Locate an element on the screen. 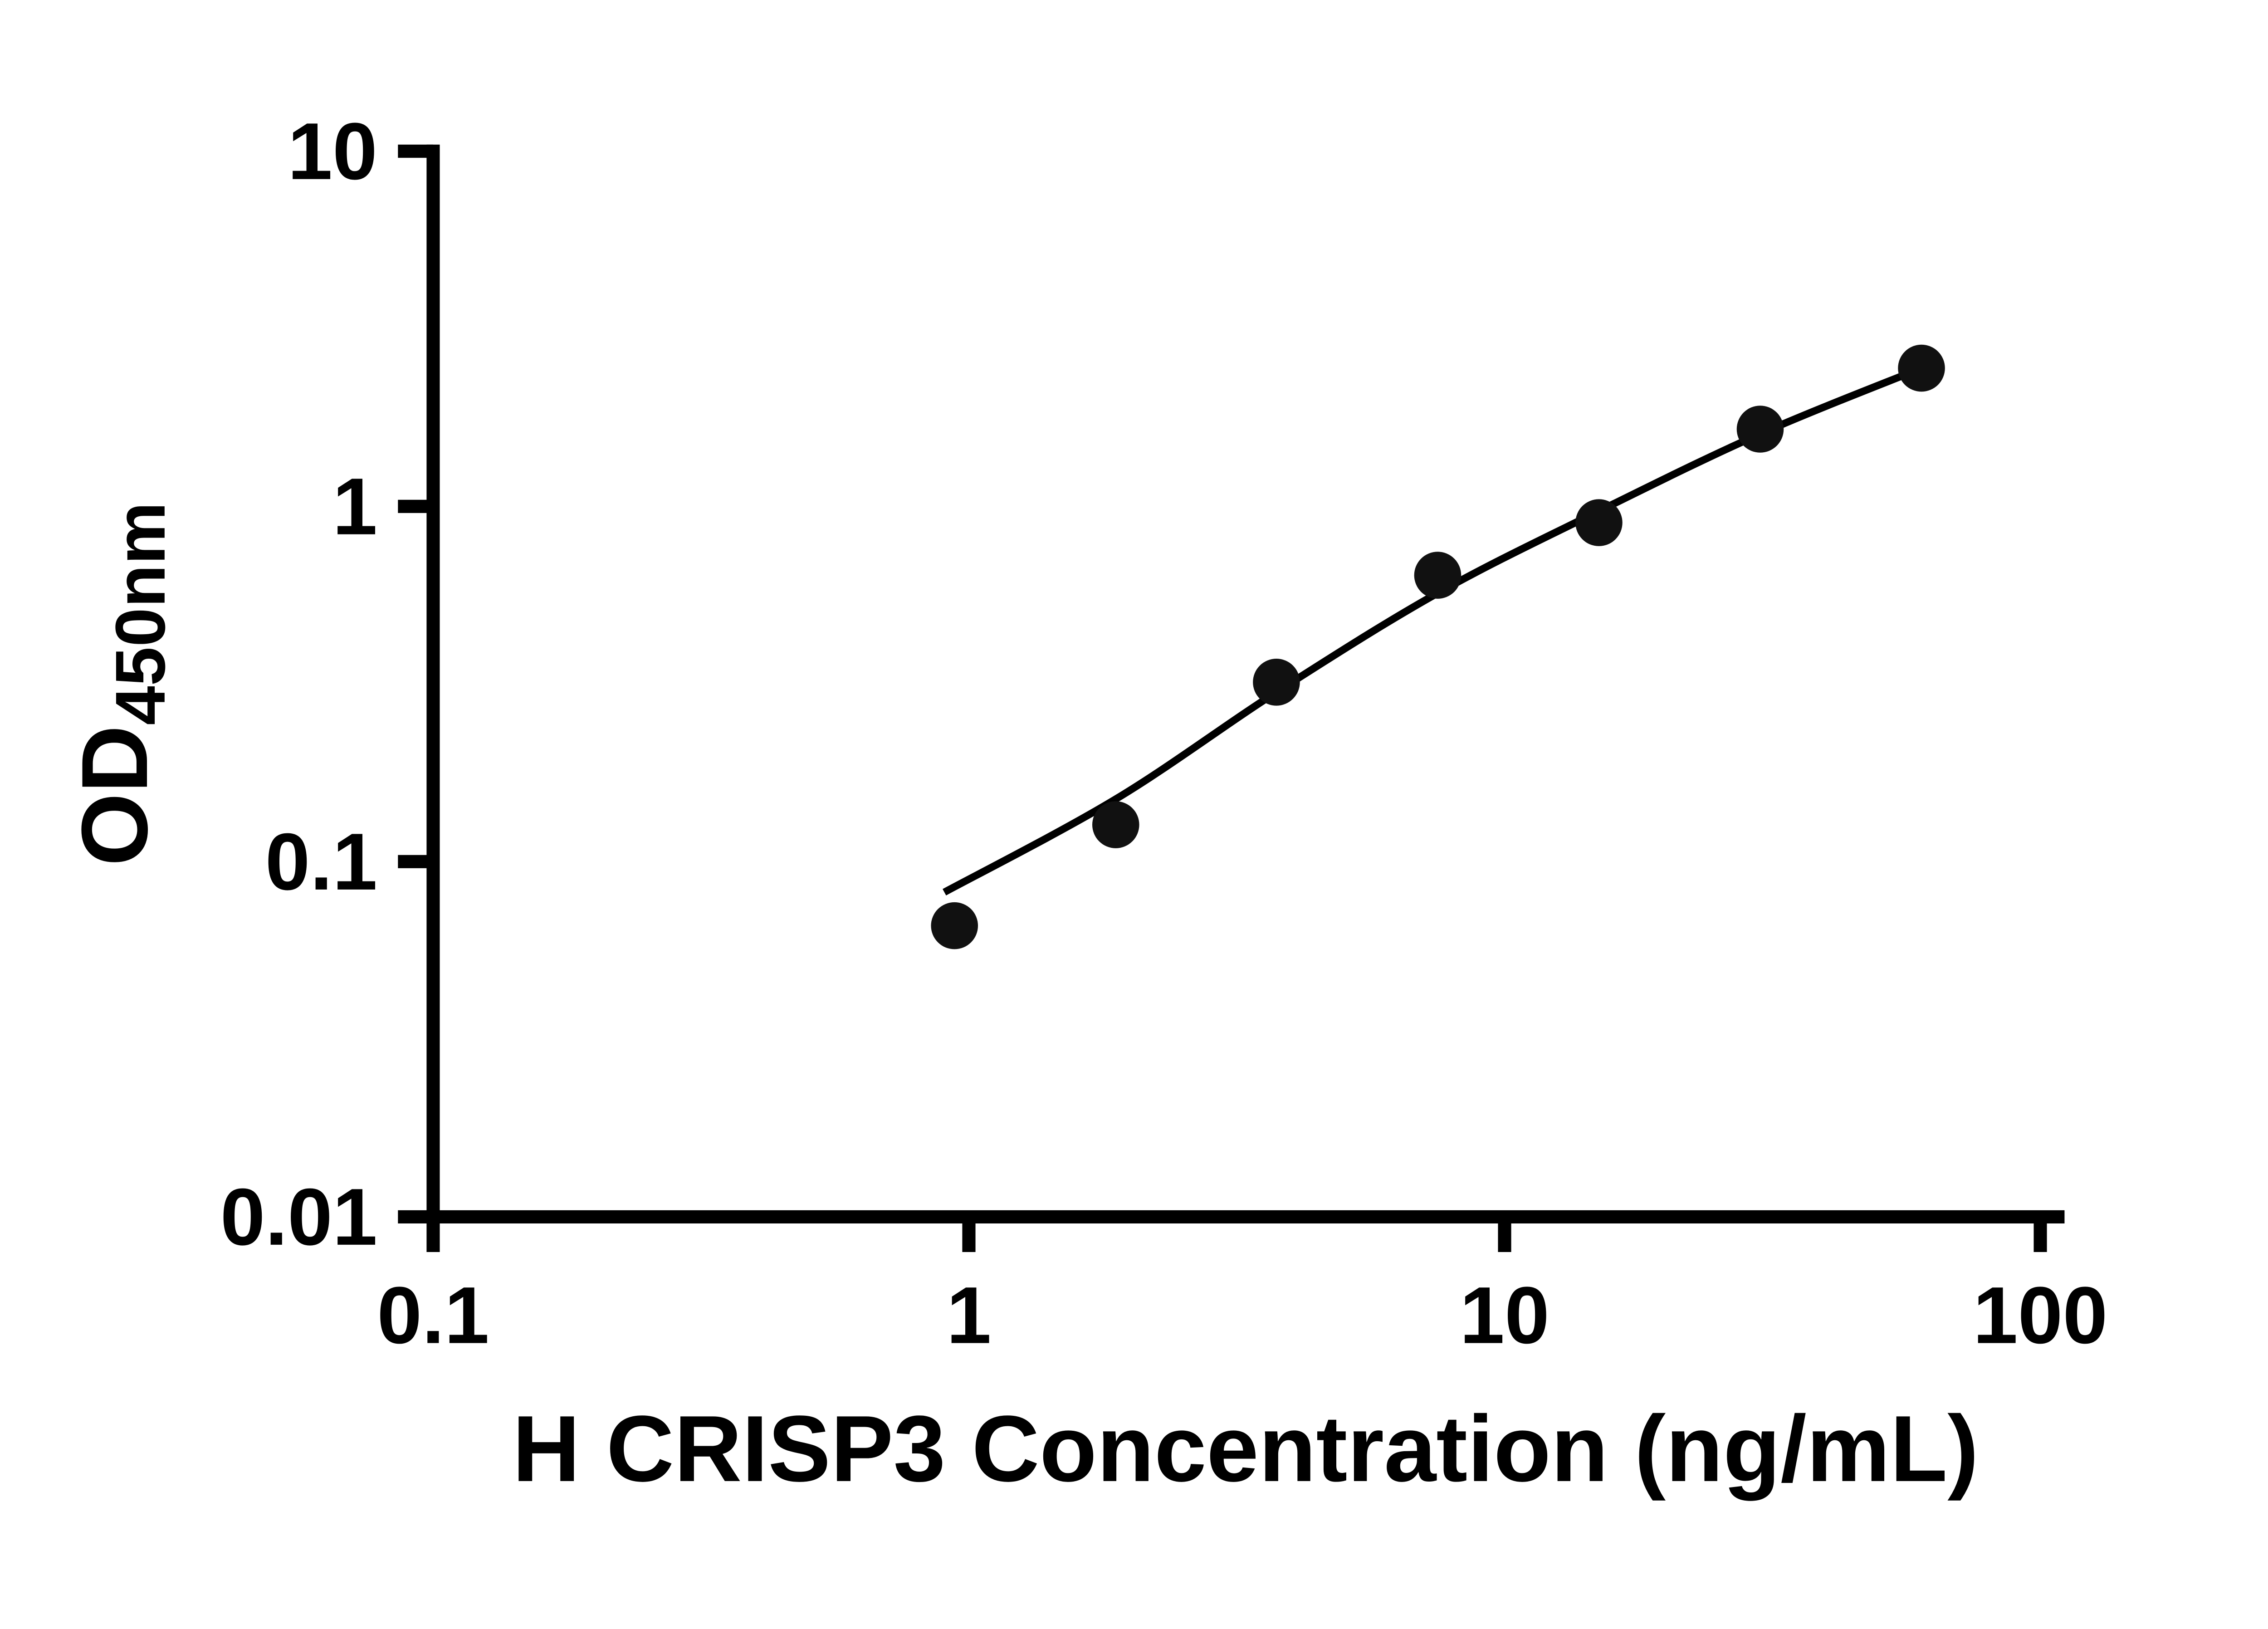 The width and height of the screenshot is (2268, 1629). y-axis-title: OD450nm is located at coordinates (121, 684).